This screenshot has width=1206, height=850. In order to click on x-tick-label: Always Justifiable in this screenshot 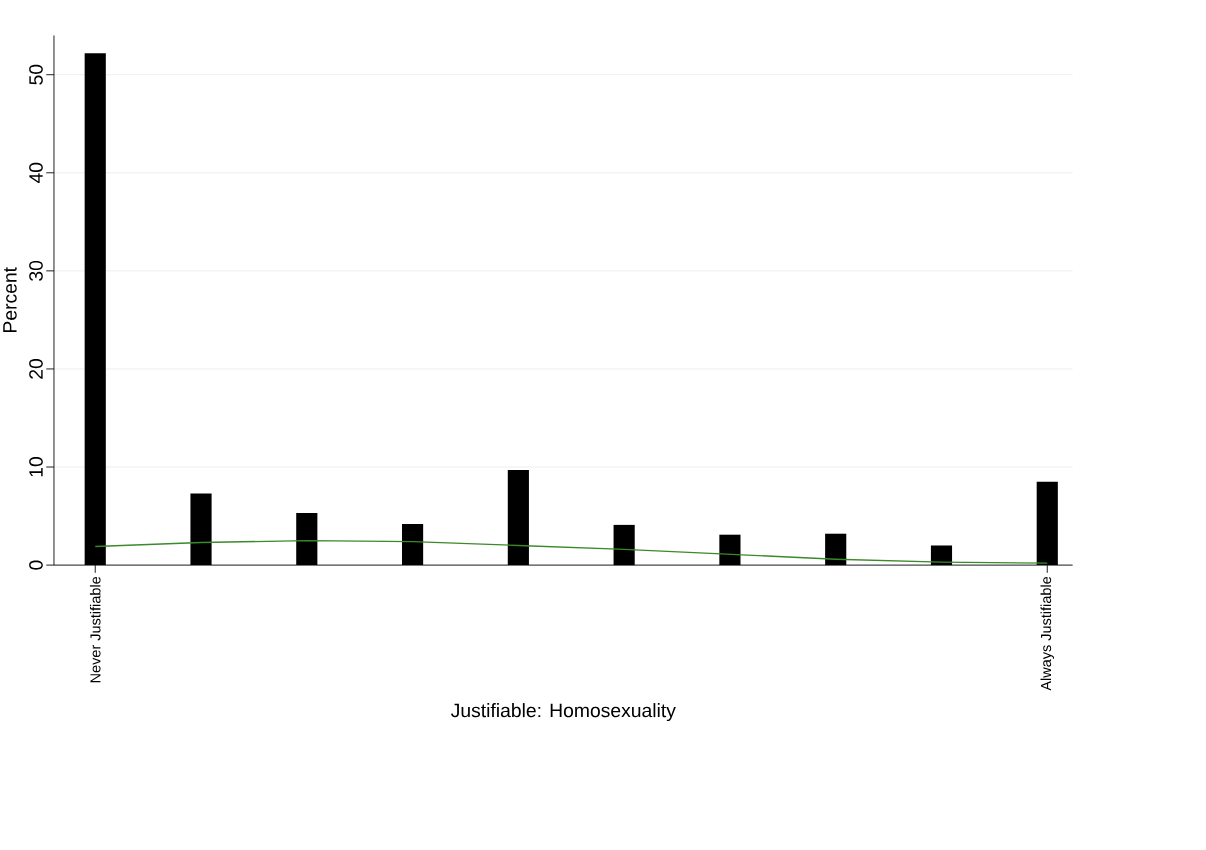, I will do `click(1047, 634)`.